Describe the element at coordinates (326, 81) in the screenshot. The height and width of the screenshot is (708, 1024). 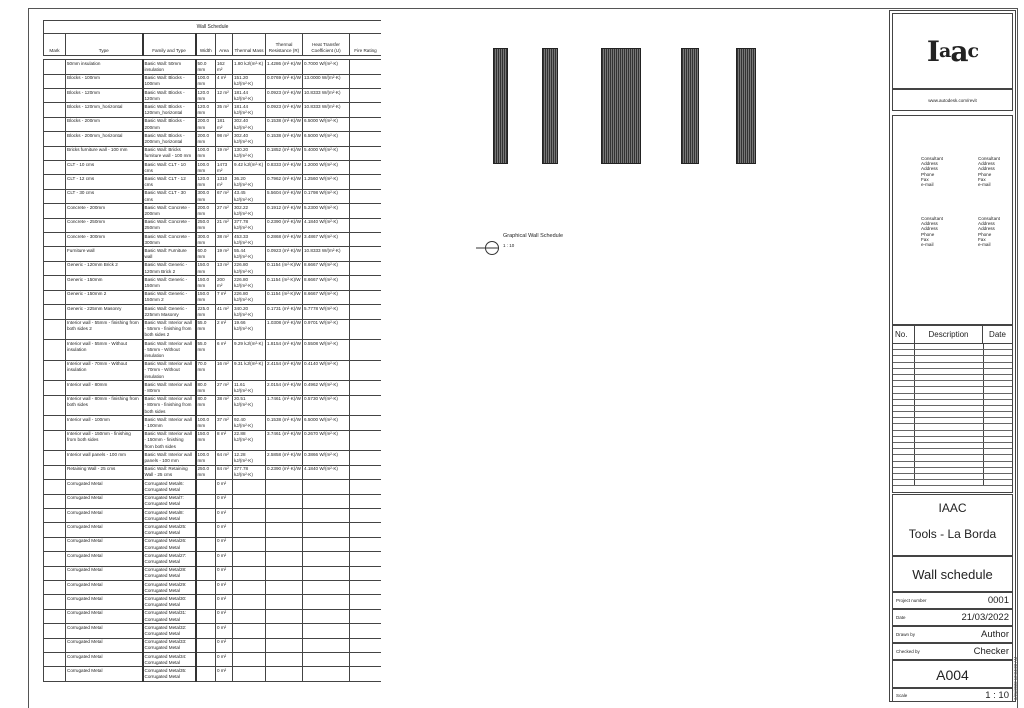
I see `table-cell: 13.0000 W/(m²·K)` at that location.